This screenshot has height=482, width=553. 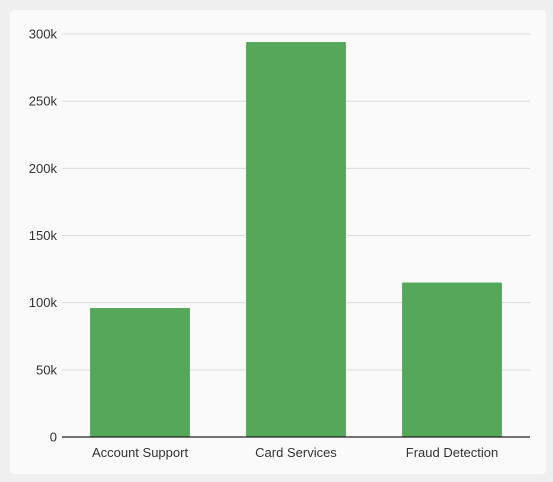 I want to click on y-axis-ticks: 0 50k 100k 150k 200k 250k 300k, so click(x=43, y=236).